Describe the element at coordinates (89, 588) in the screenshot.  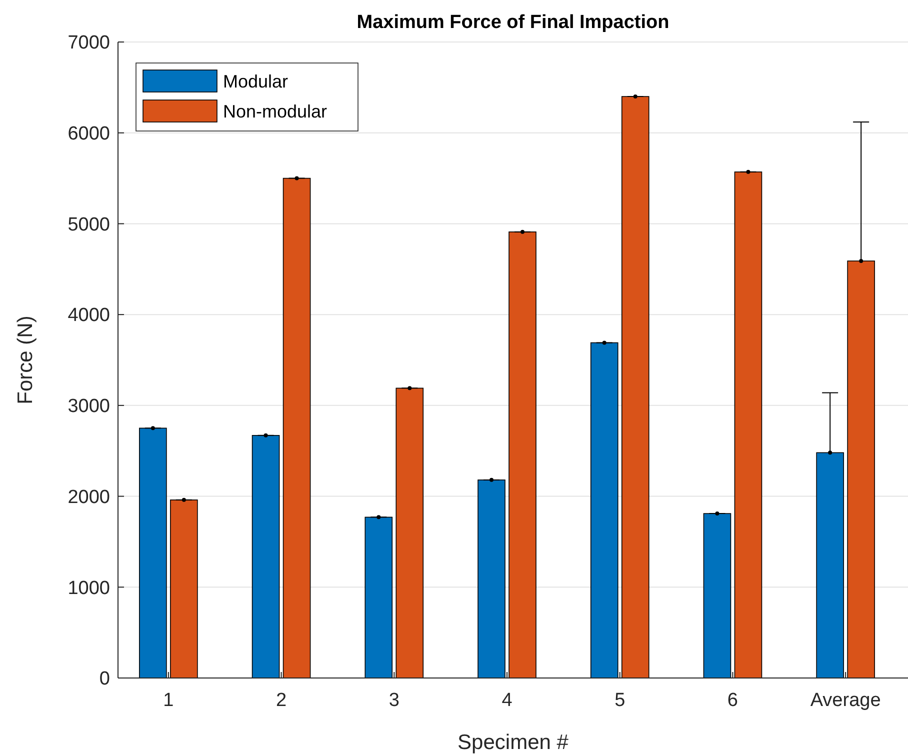
I see `y-tick-label: 1000` at that location.